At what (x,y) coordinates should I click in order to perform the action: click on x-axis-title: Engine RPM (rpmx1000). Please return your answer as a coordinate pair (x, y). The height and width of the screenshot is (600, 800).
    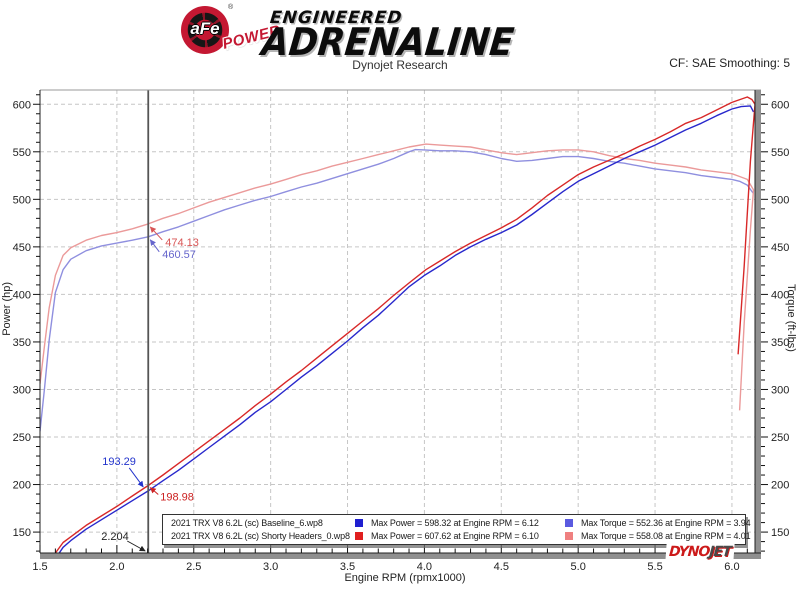
    Looking at the image, I should click on (405, 578).